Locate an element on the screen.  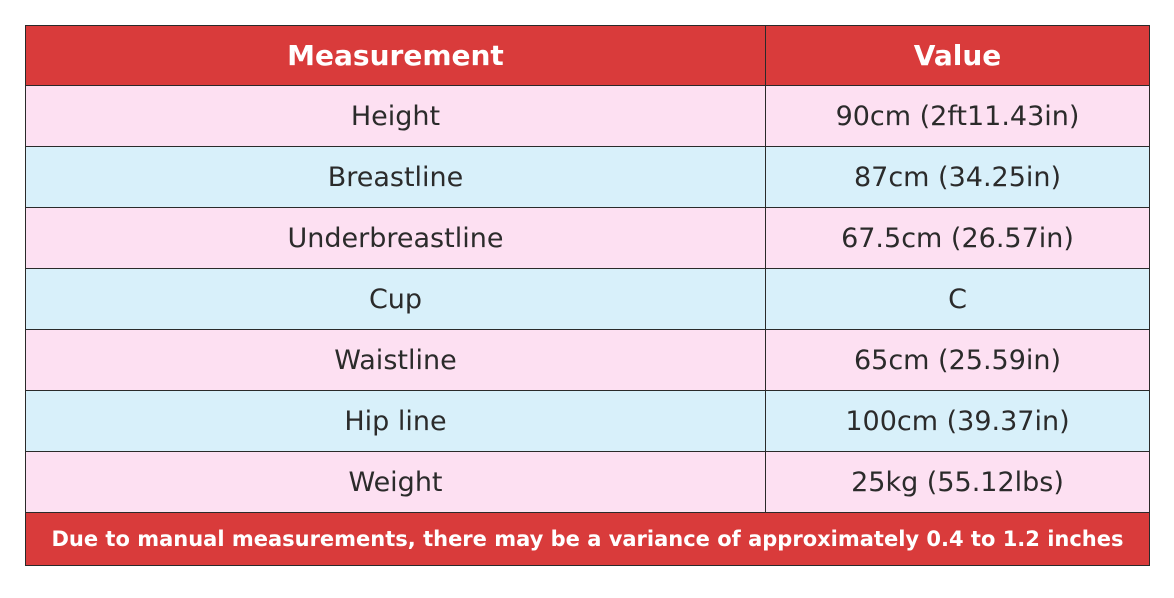
header-cell: Measurement is located at coordinates (395, 55).